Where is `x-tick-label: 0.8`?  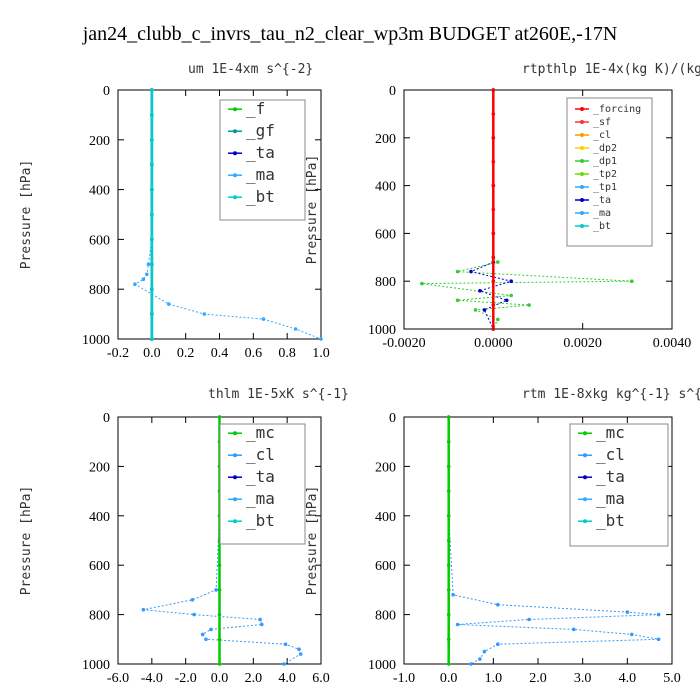 x-tick-label: 0.8 is located at coordinates (287, 353).